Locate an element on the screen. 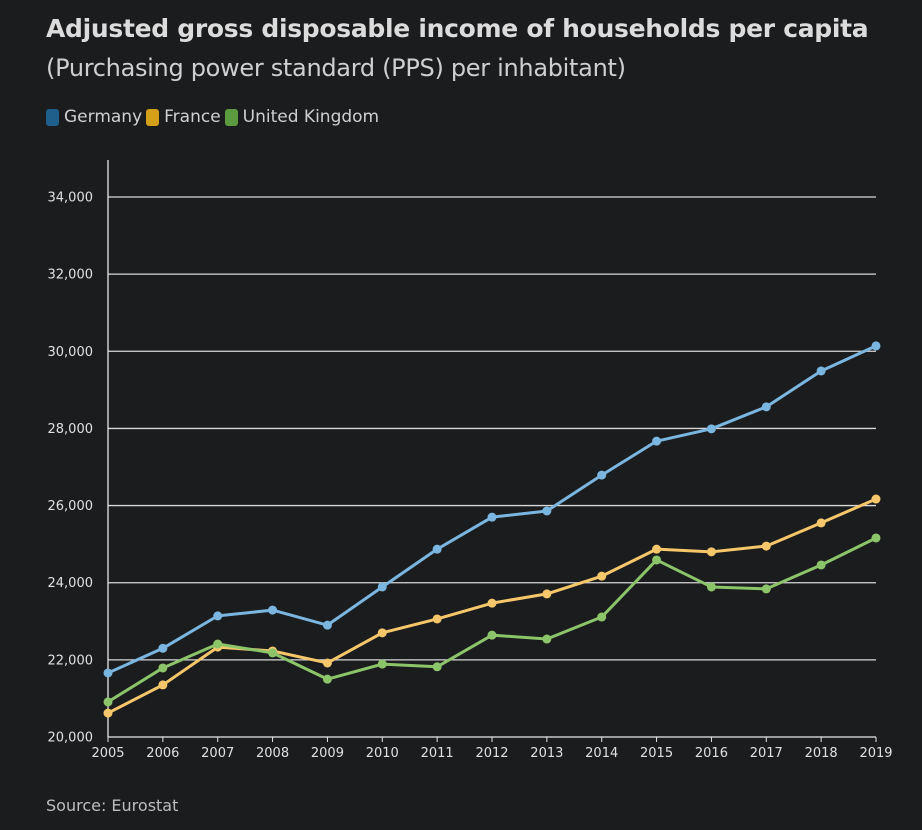  x-tick-label: 2019 is located at coordinates (875, 753).